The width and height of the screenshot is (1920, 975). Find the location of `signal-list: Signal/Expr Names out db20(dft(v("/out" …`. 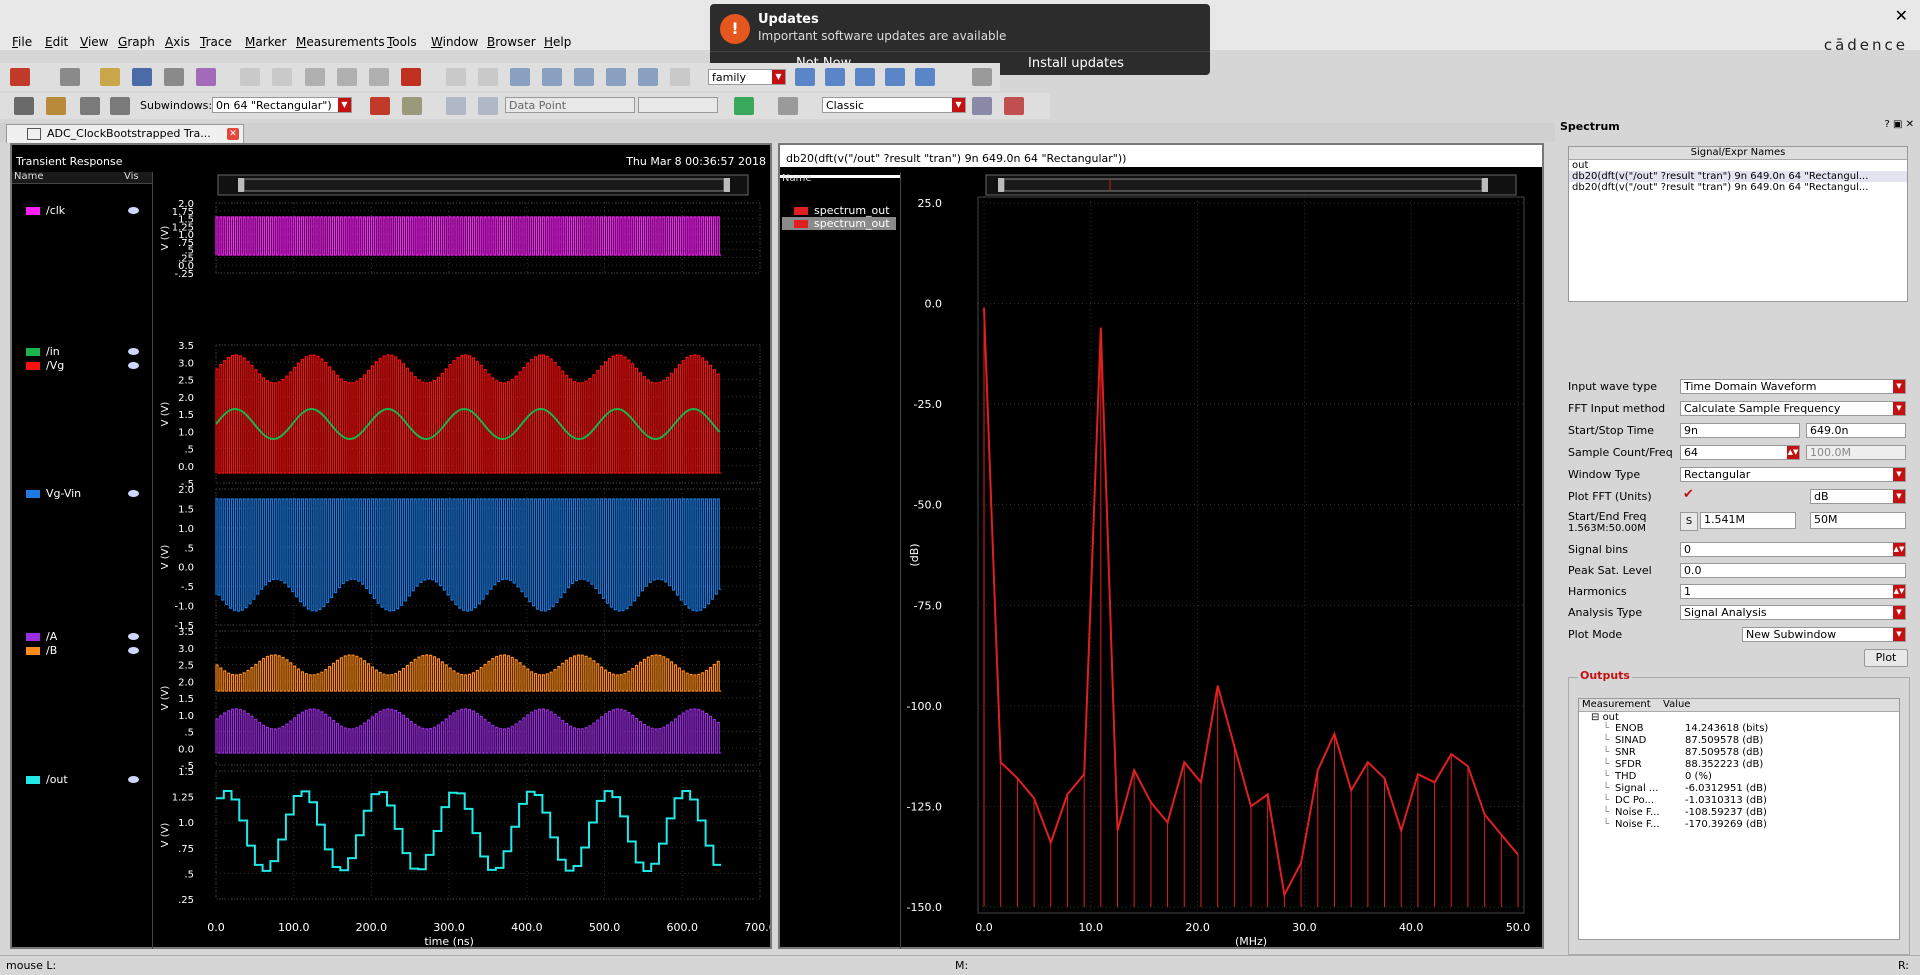

signal-list: Signal/Expr Names out db20(dft(v("/out" … is located at coordinates (1738, 224).